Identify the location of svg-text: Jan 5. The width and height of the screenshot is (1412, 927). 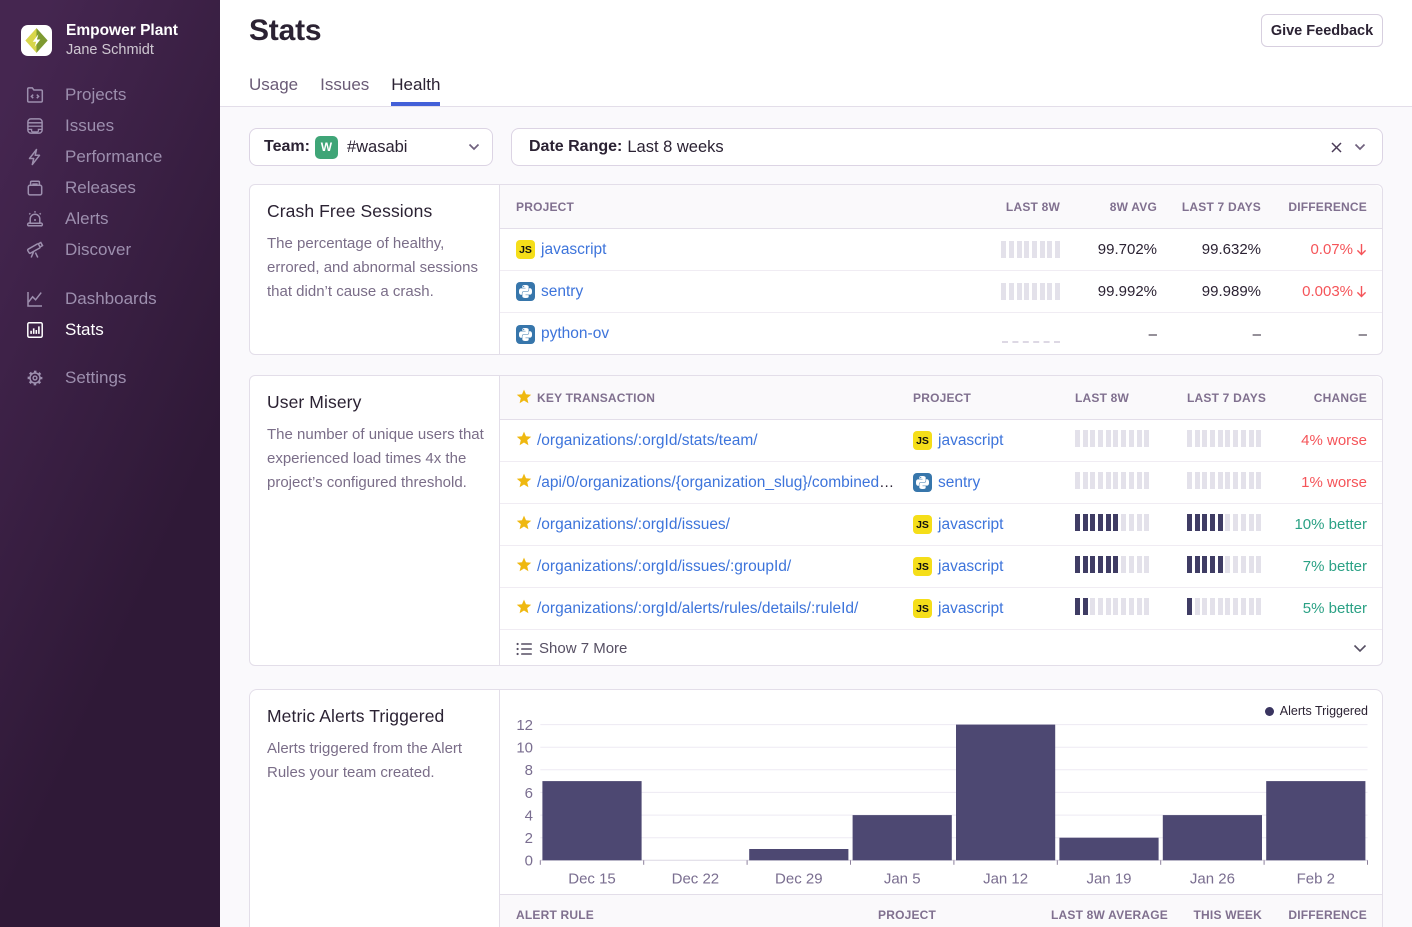
(902, 879).